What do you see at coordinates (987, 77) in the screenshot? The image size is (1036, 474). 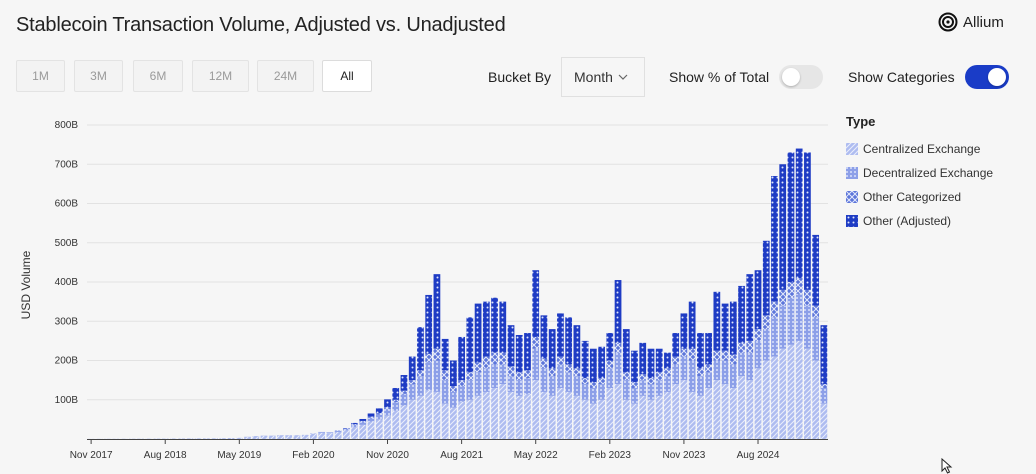 I see `show-categories-toggle` at bounding box center [987, 77].